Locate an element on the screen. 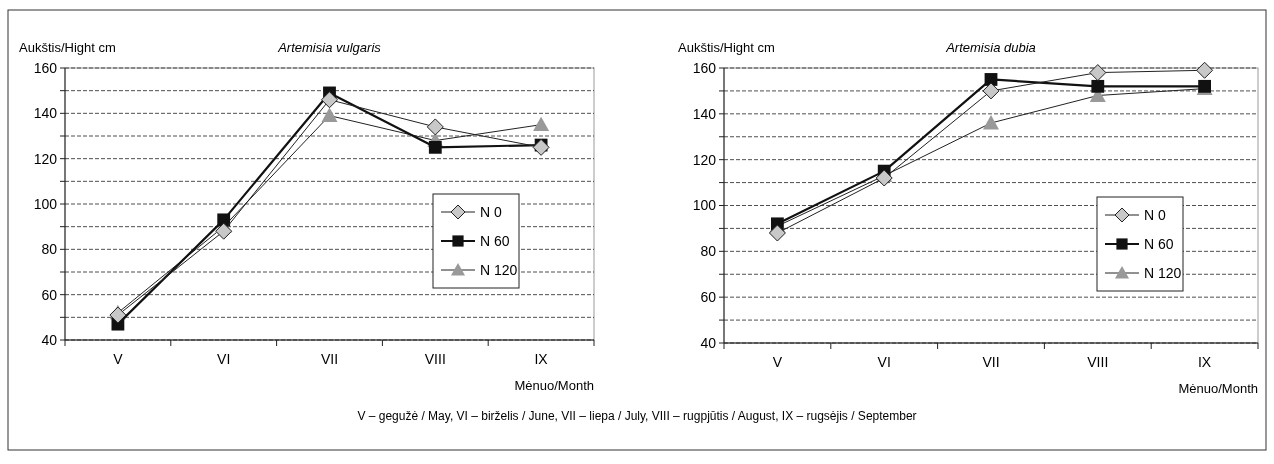  chart-title: Artemisia dubia is located at coordinates (990, 47).